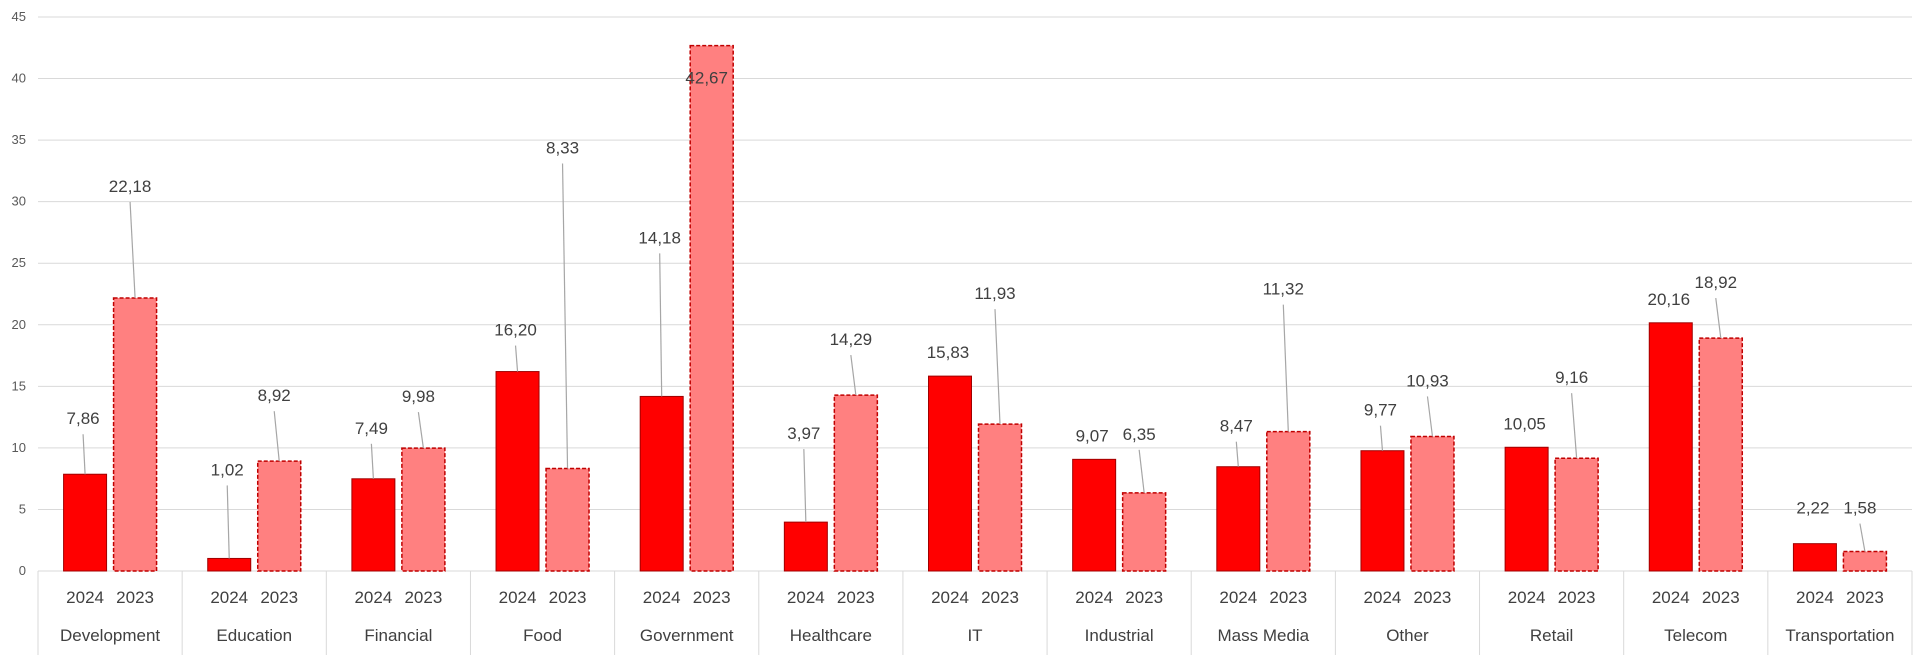 This screenshot has height=657, width=1920. What do you see at coordinates (851, 339) in the screenshot?
I see `data-label-2023: 14,29` at bounding box center [851, 339].